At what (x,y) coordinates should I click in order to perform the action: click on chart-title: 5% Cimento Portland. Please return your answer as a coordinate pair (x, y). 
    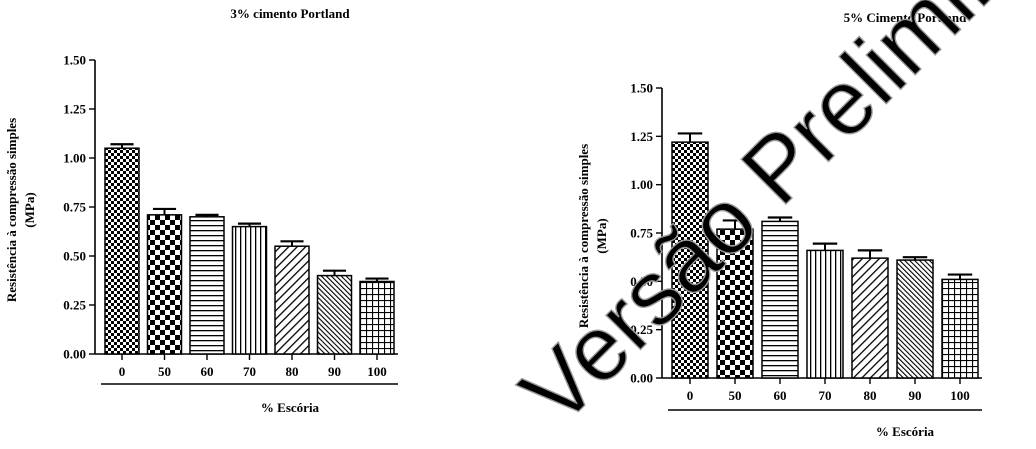
    Looking at the image, I should click on (906, 17).